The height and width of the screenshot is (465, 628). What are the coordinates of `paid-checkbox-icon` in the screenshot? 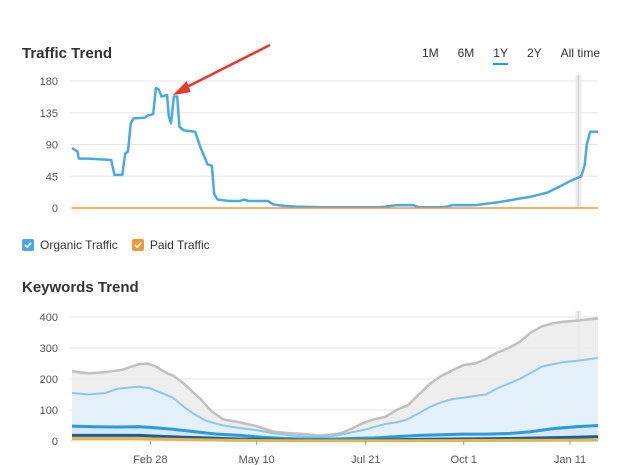 It's located at (137, 245).